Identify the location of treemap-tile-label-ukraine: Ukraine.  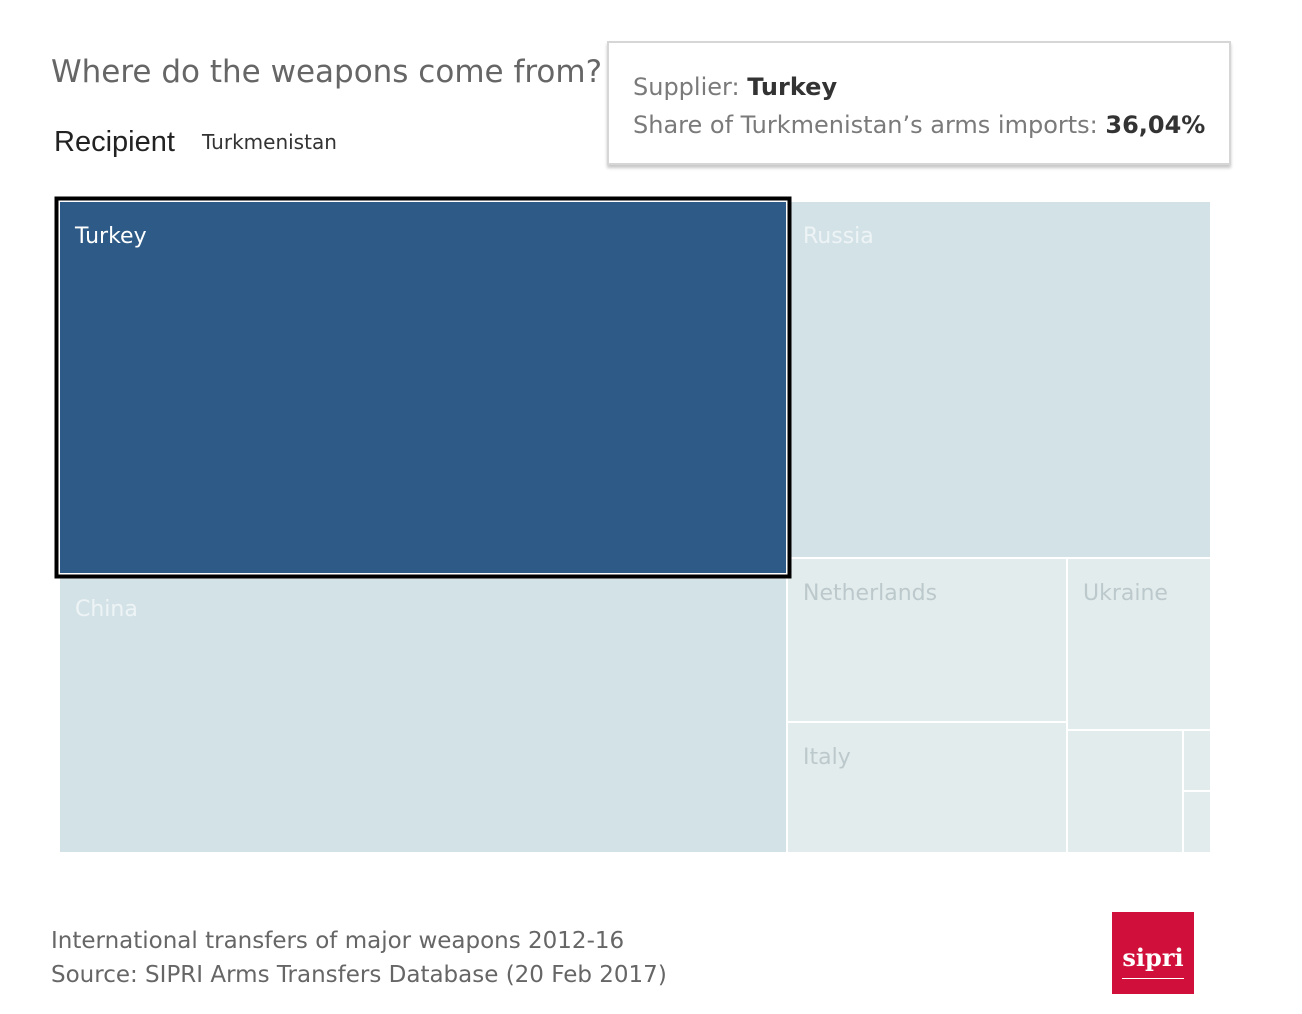
(1125, 593).